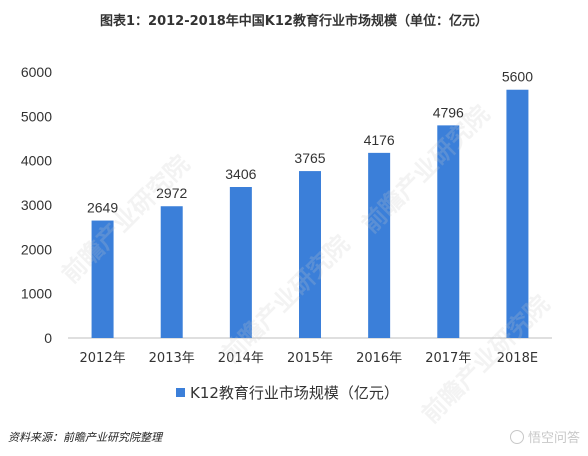 The width and height of the screenshot is (588, 456). I want to click on y-tick-label: 1000, so click(36, 294).